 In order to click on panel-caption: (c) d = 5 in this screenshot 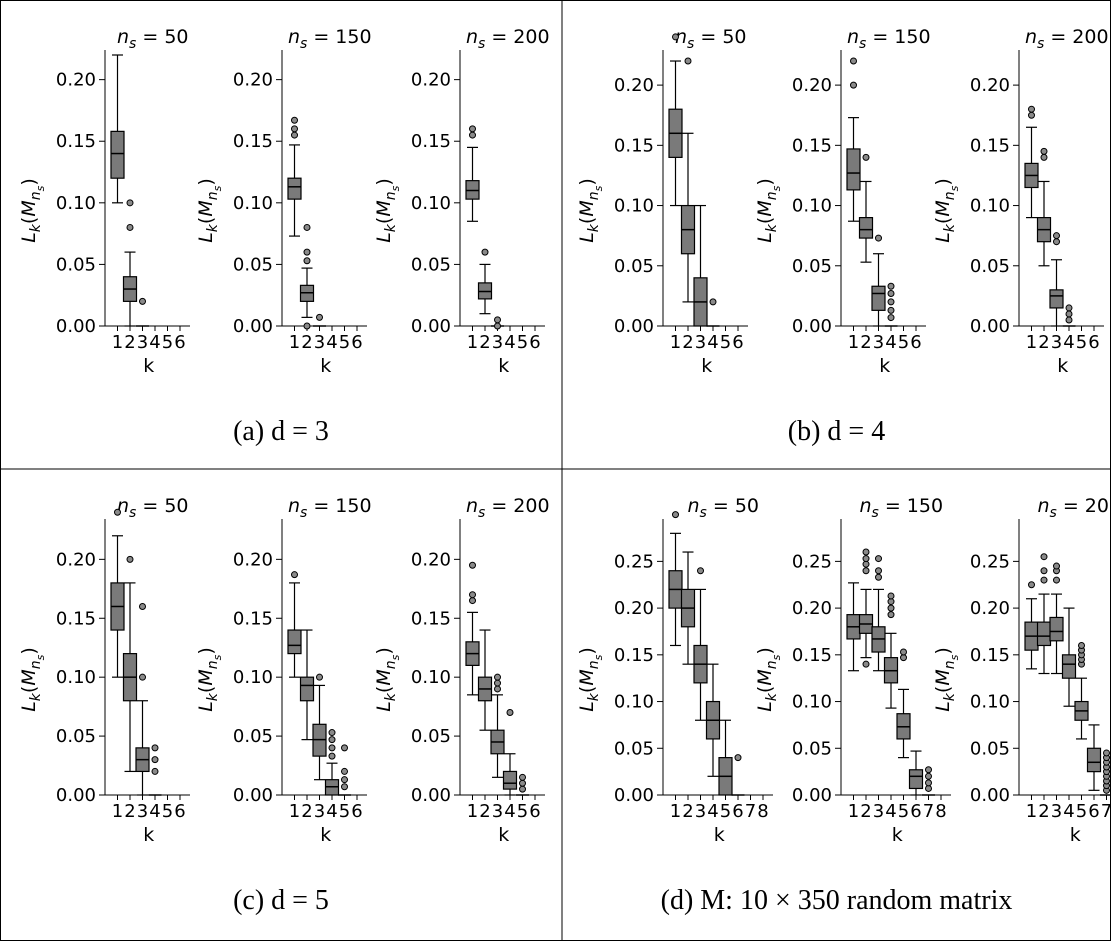, I will do `click(281, 900)`.